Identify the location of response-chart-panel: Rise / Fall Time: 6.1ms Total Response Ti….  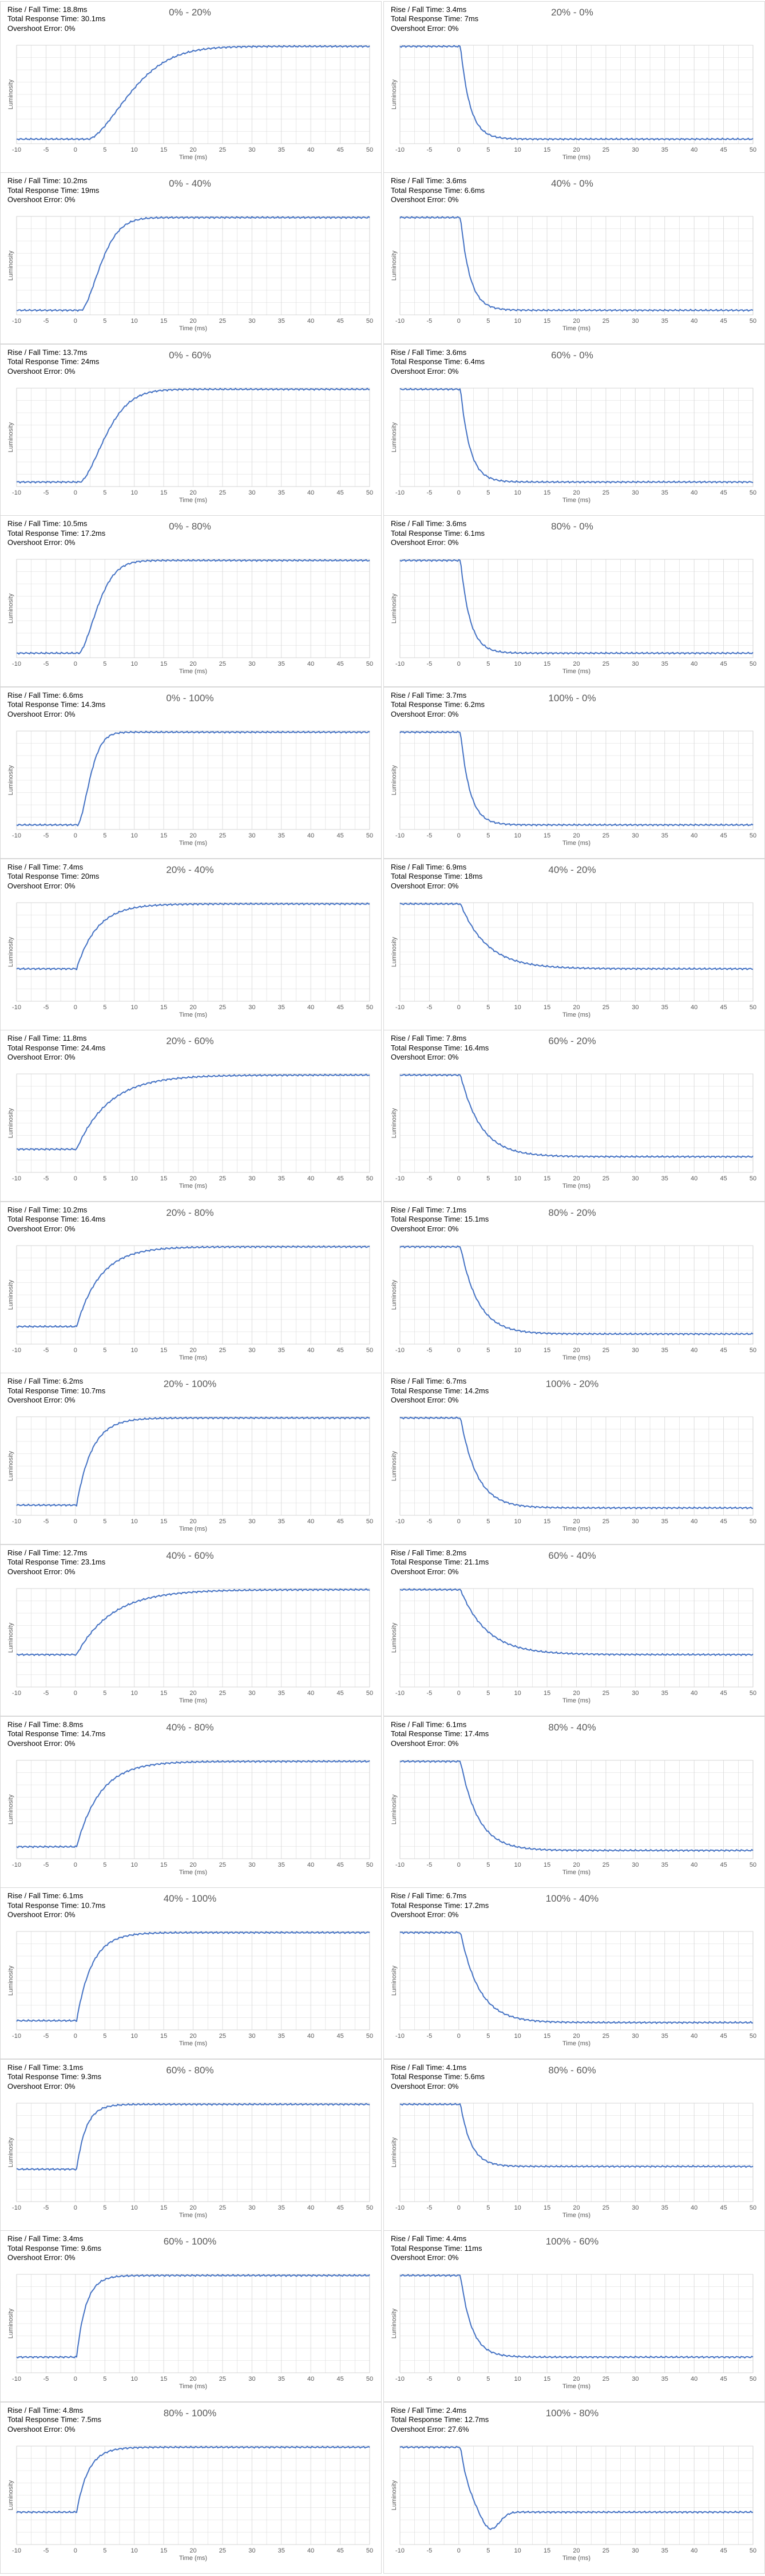
(574, 1802).